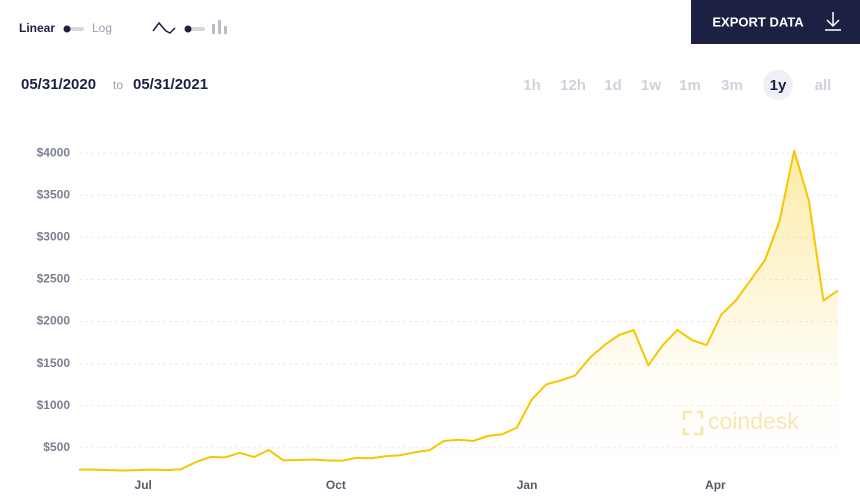 This screenshot has width=860, height=504. I want to click on range-button: 1h, so click(532, 85).